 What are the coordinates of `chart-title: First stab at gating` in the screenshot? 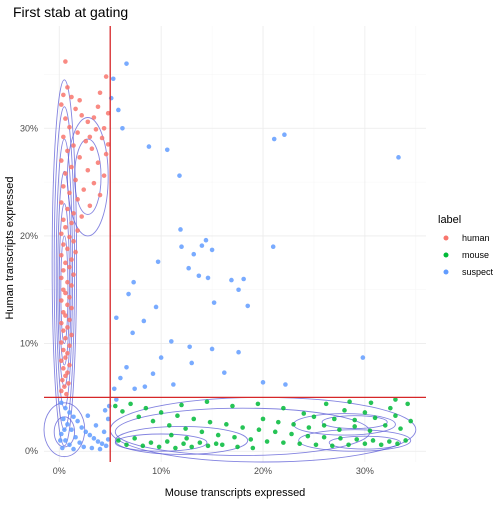 It's located at (70, 12).